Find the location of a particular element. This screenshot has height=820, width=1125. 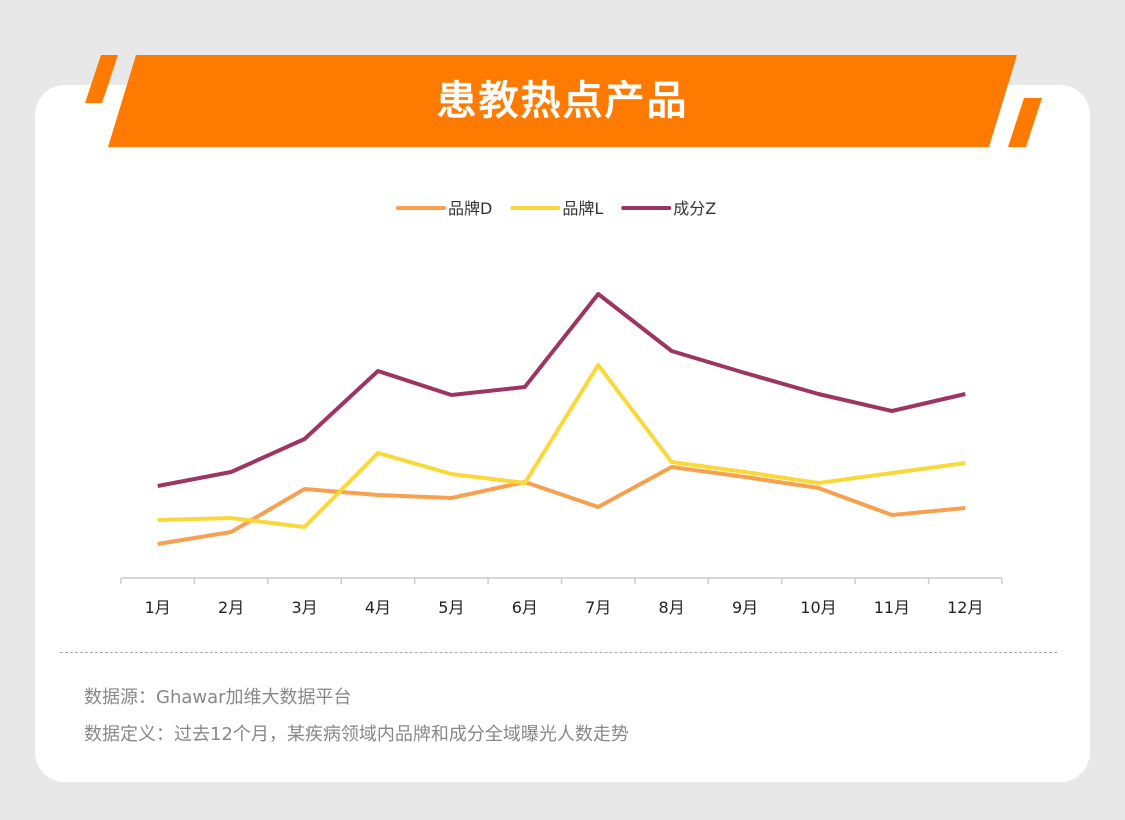

x-tick-label: 2月 is located at coordinates (231, 607).